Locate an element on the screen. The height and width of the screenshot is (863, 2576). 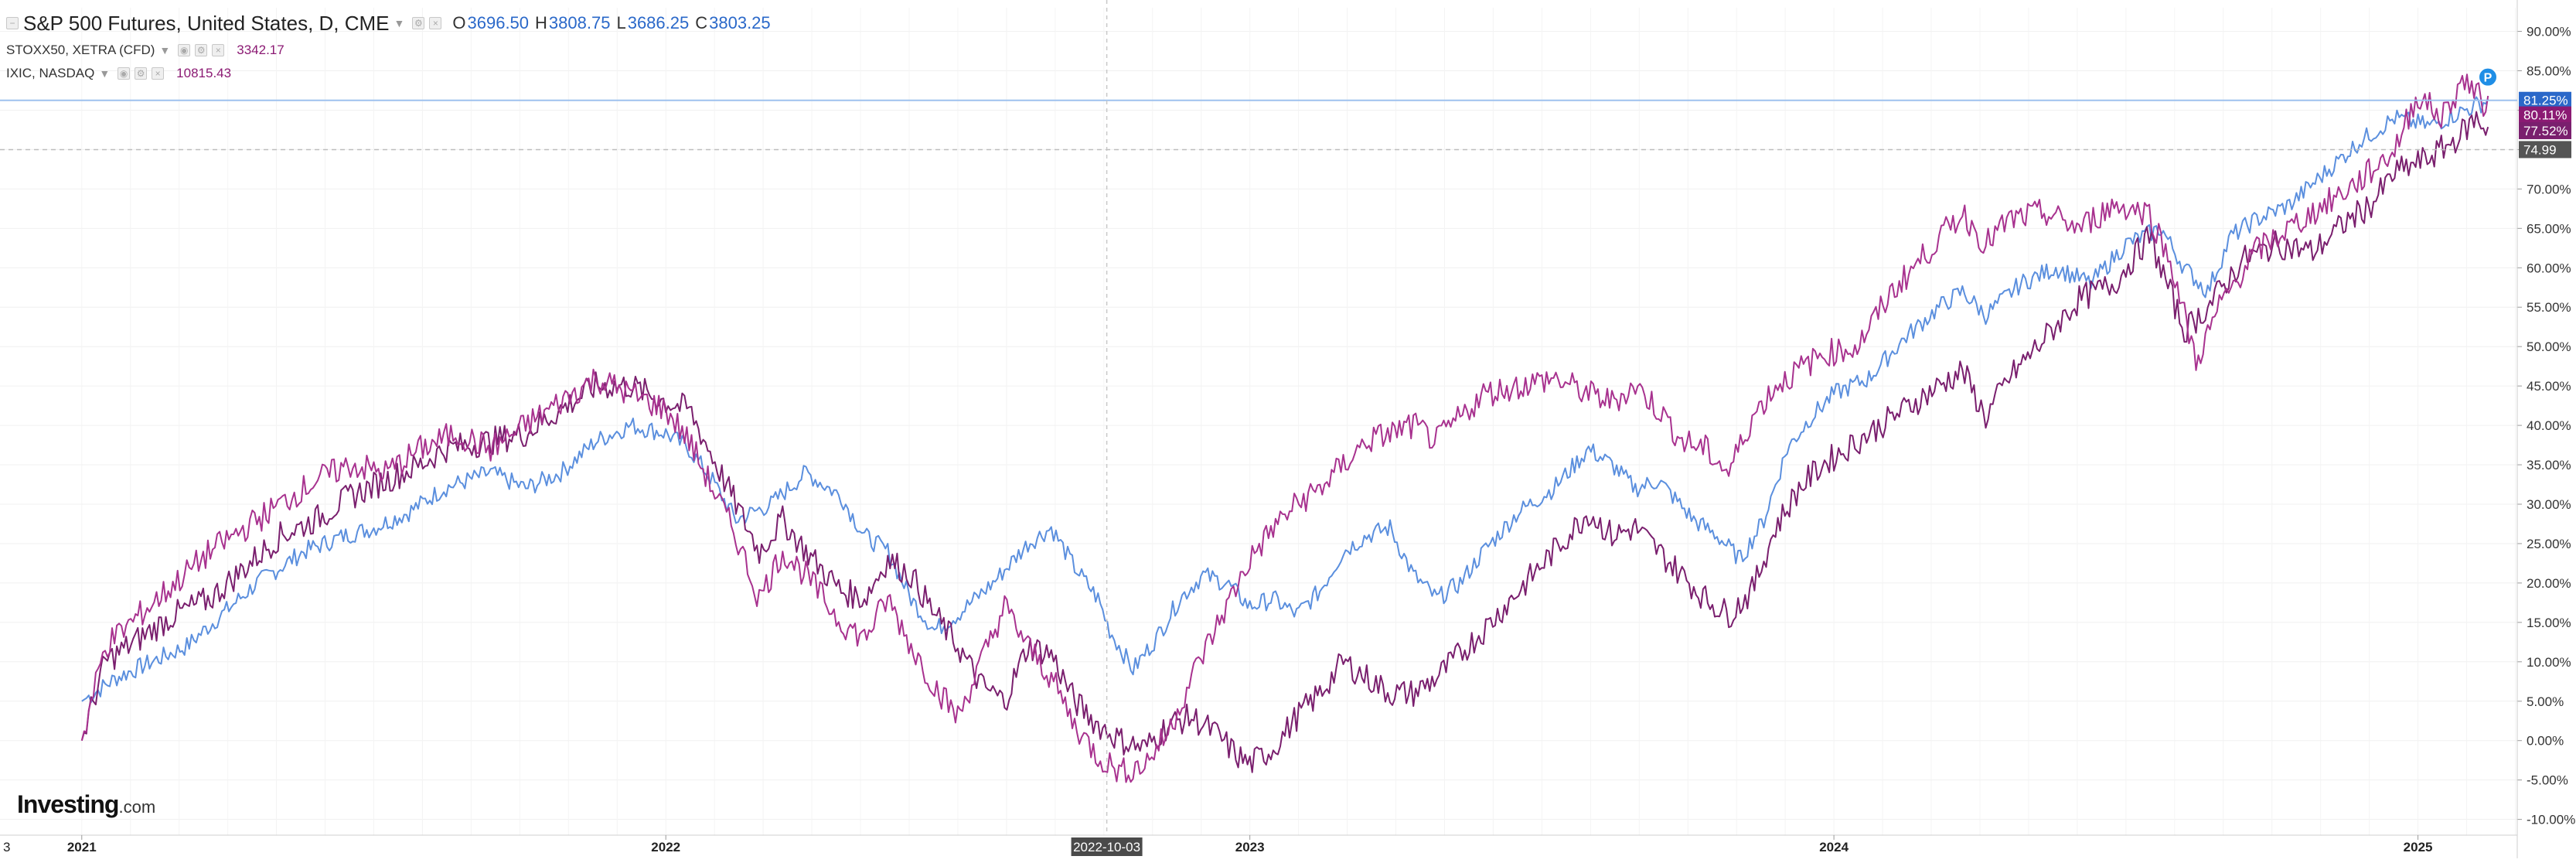
legend-row-stoxx: STOXX50, XETRA (CFD) ▼ ◉ ⚙ × 3342.17 is located at coordinates (388, 50).